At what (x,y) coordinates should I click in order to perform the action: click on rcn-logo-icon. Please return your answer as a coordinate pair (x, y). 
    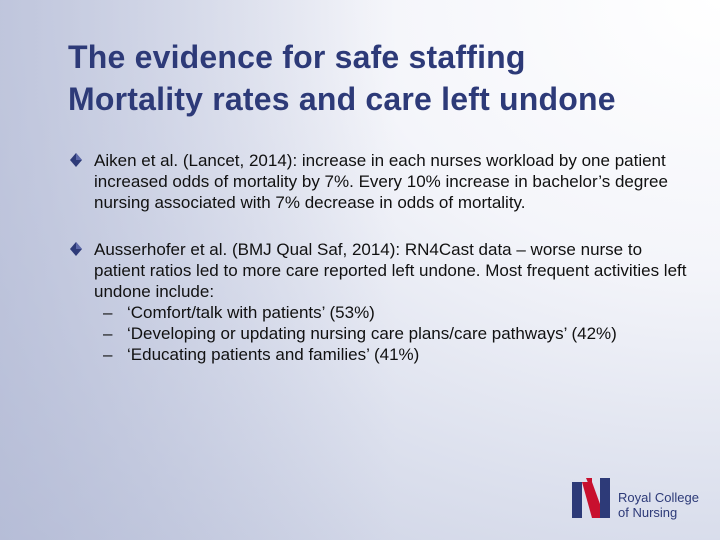
    Looking at the image, I should click on (592, 498).